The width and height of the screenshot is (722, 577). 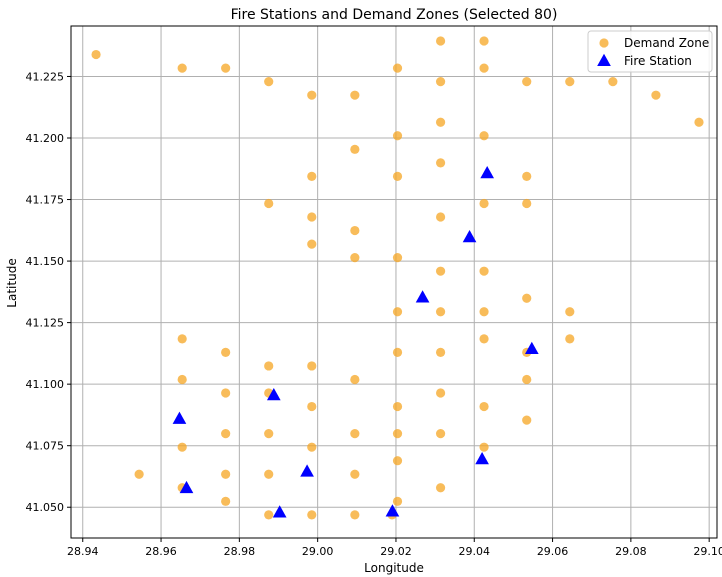 I want to click on x-tick-label: 29.06, so click(x=553, y=551).